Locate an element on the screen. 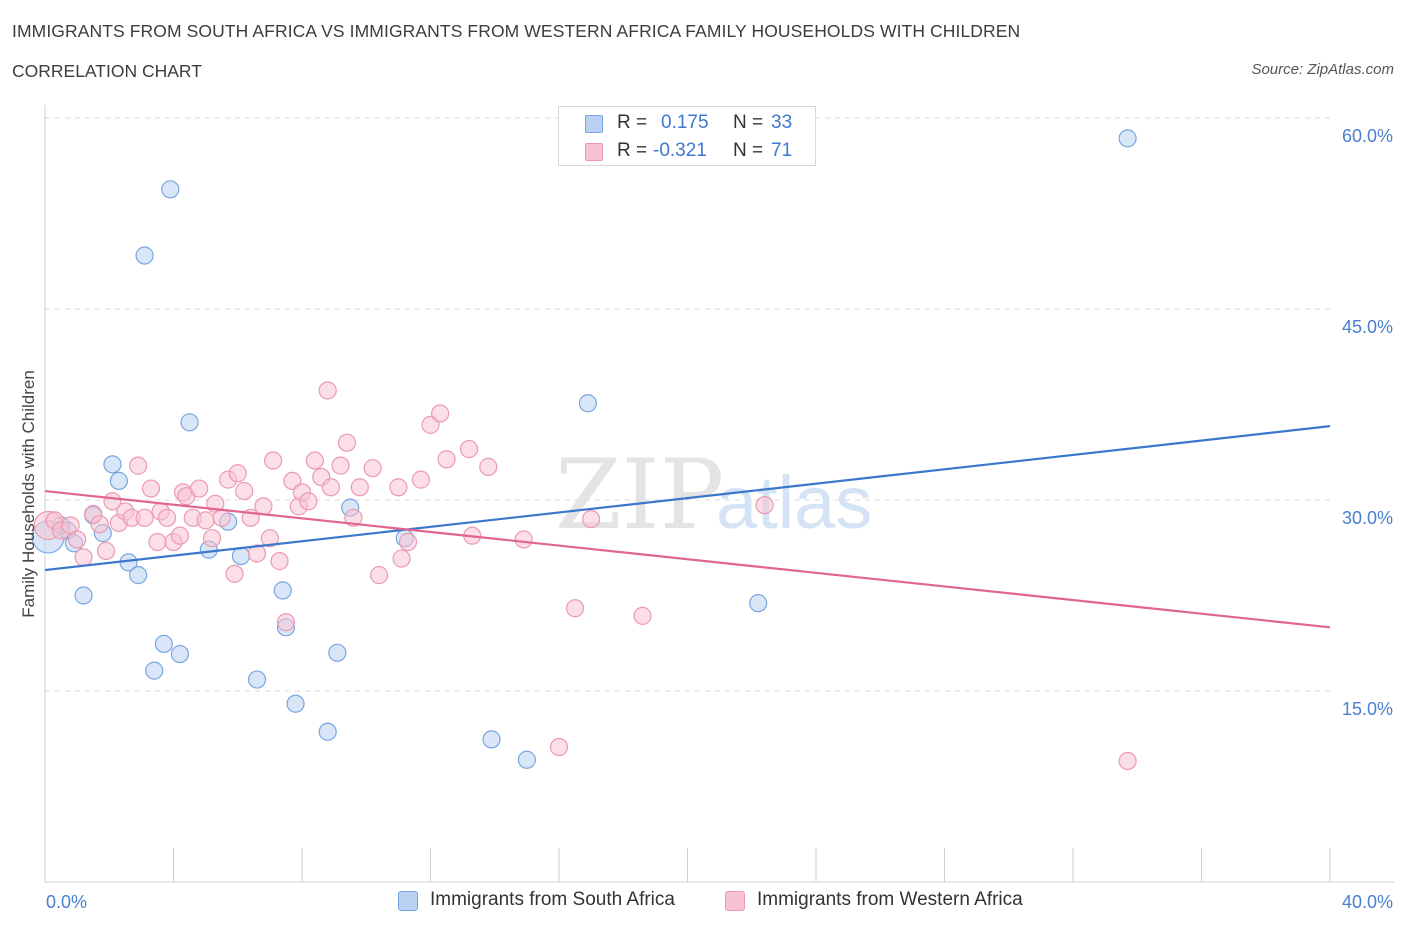 This screenshot has height=930, width=1406. y-tick-label: 15.0% is located at coordinates (1367, 709).